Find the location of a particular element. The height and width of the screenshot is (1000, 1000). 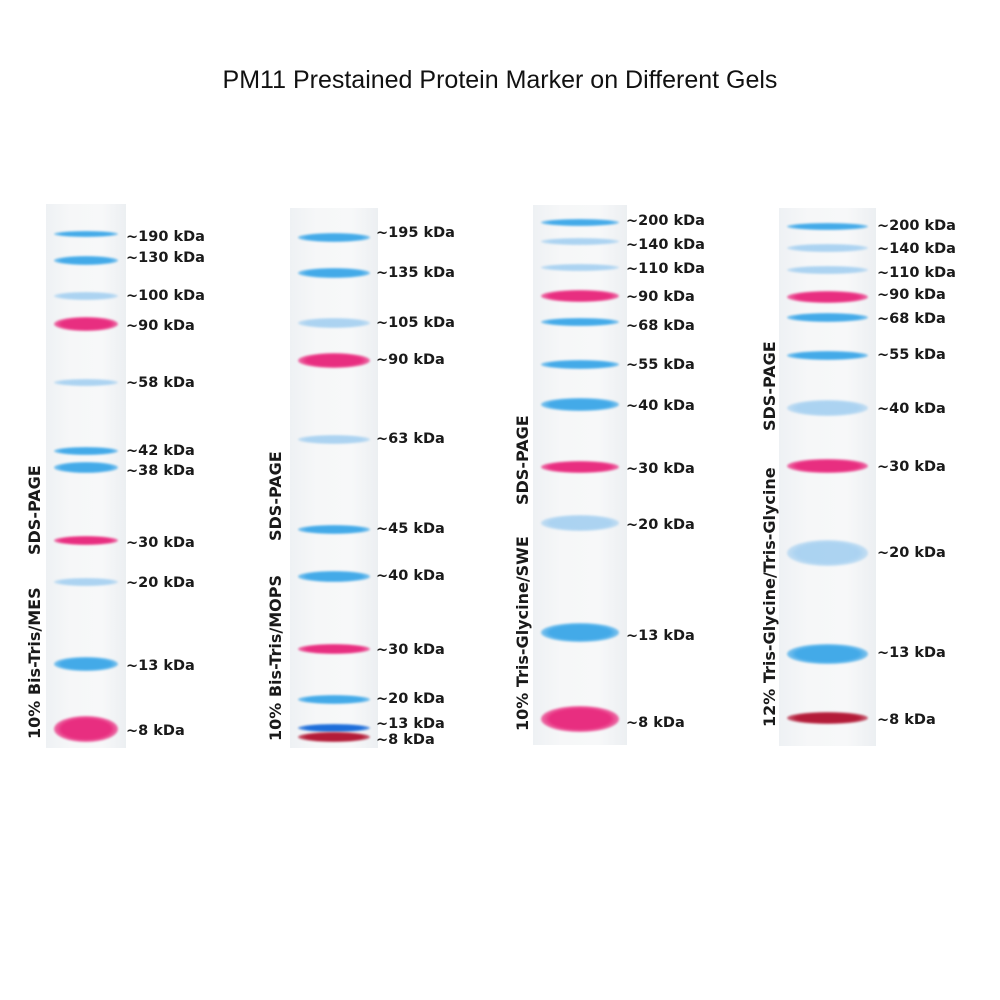

gel-type-label: 10% Tris-Glycine/SWE is located at coordinates (522, 633).